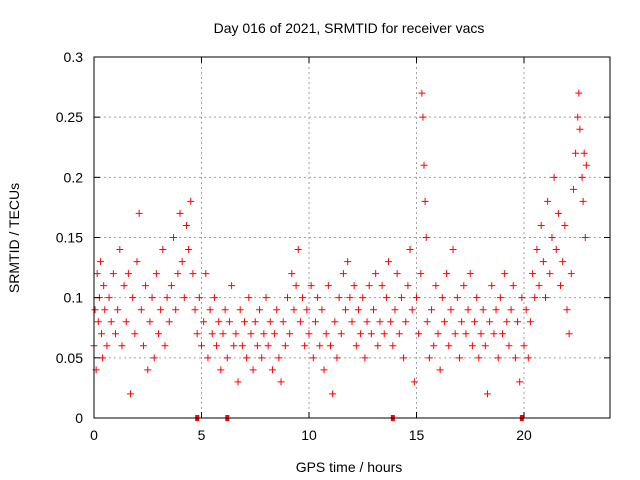 The height and width of the screenshot is (480, 640). Describe the element at coordinates (74, 298) in the screenshot. I see `y-tick-label: 0.1` at that location.